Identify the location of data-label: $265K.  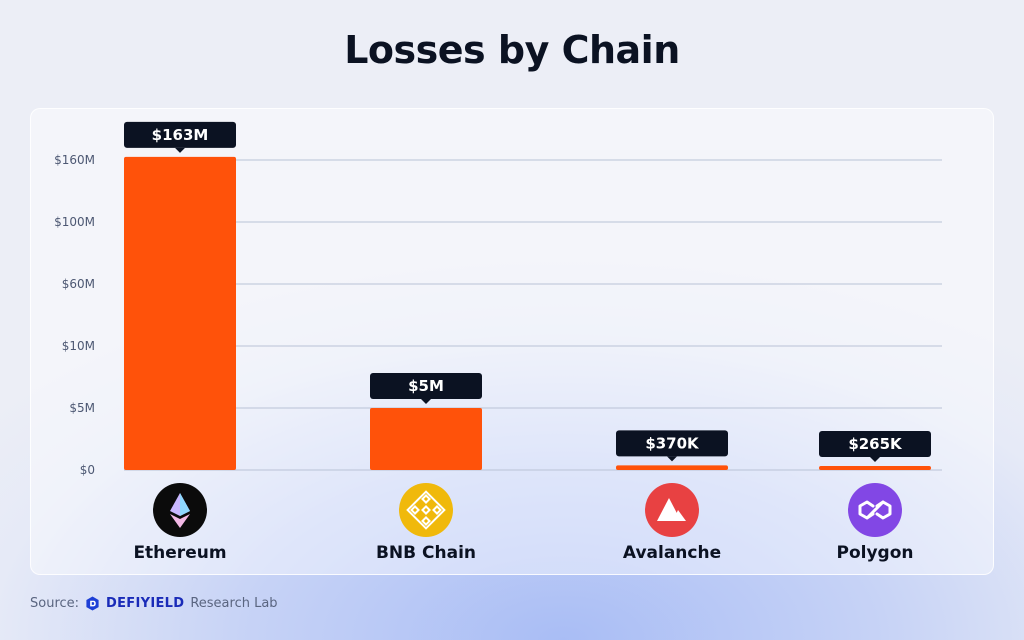
(875, 444).